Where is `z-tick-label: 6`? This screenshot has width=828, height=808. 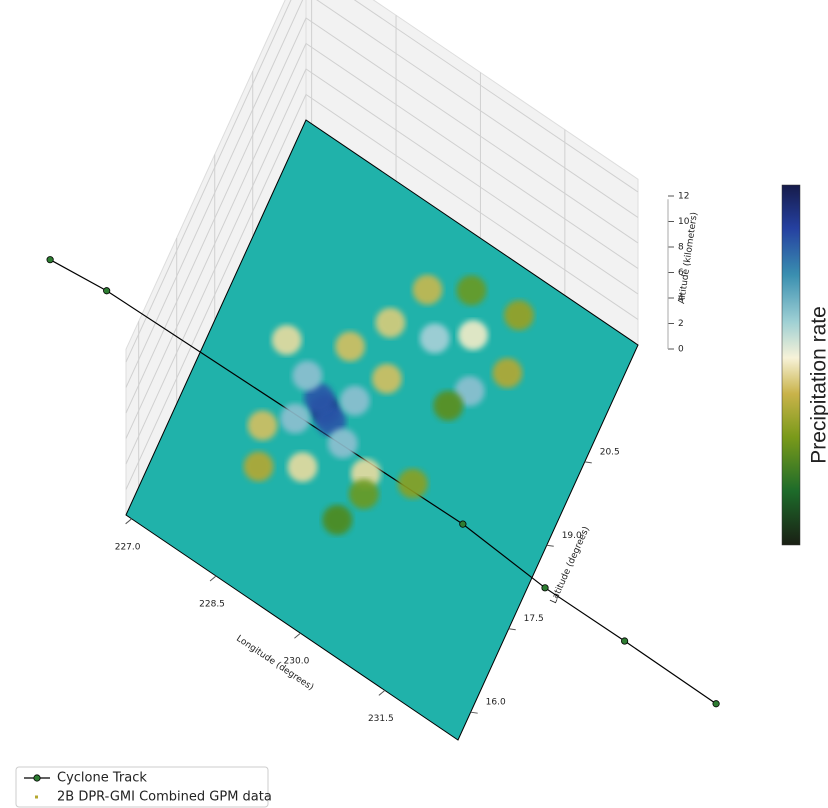 z-tick-label: 6 is located at coordinates (681, 273).